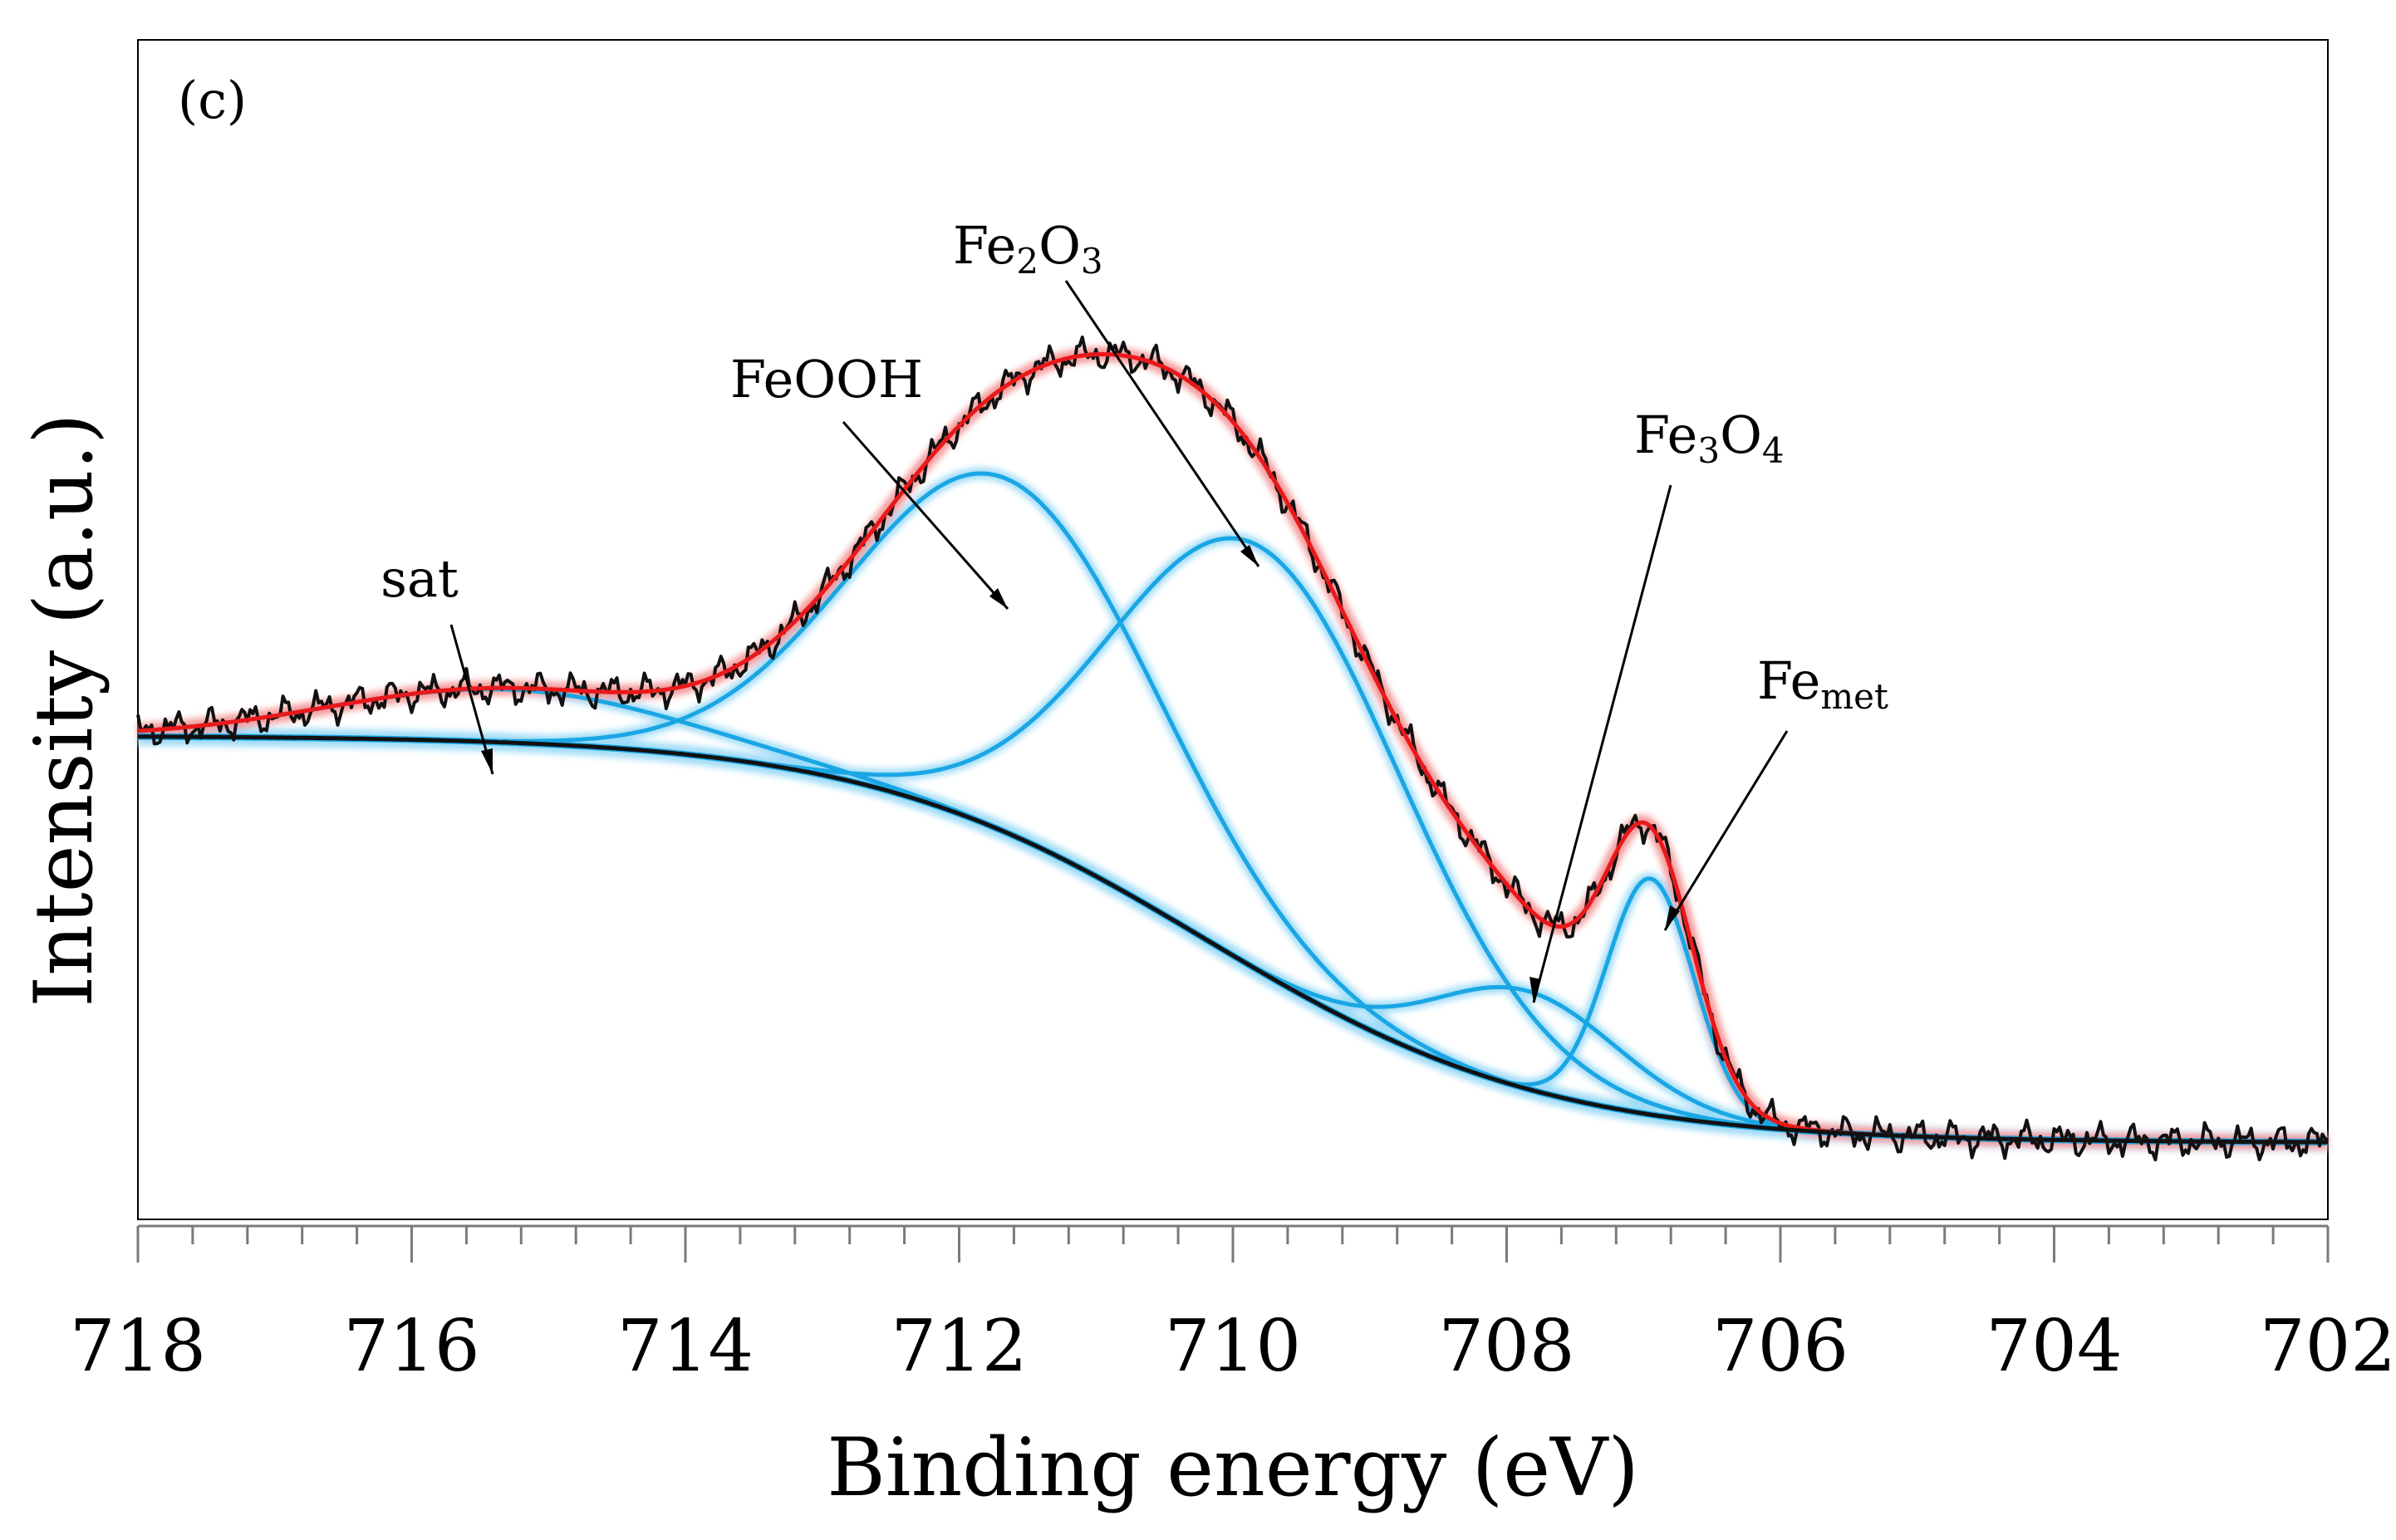 The height and width of the screenshot is (1540, 2396). What do you see at coordinates (1709, 450) in the screenshot?
I see `label-fe3o4-sub1: 3` at bounding box center [1709, 450].